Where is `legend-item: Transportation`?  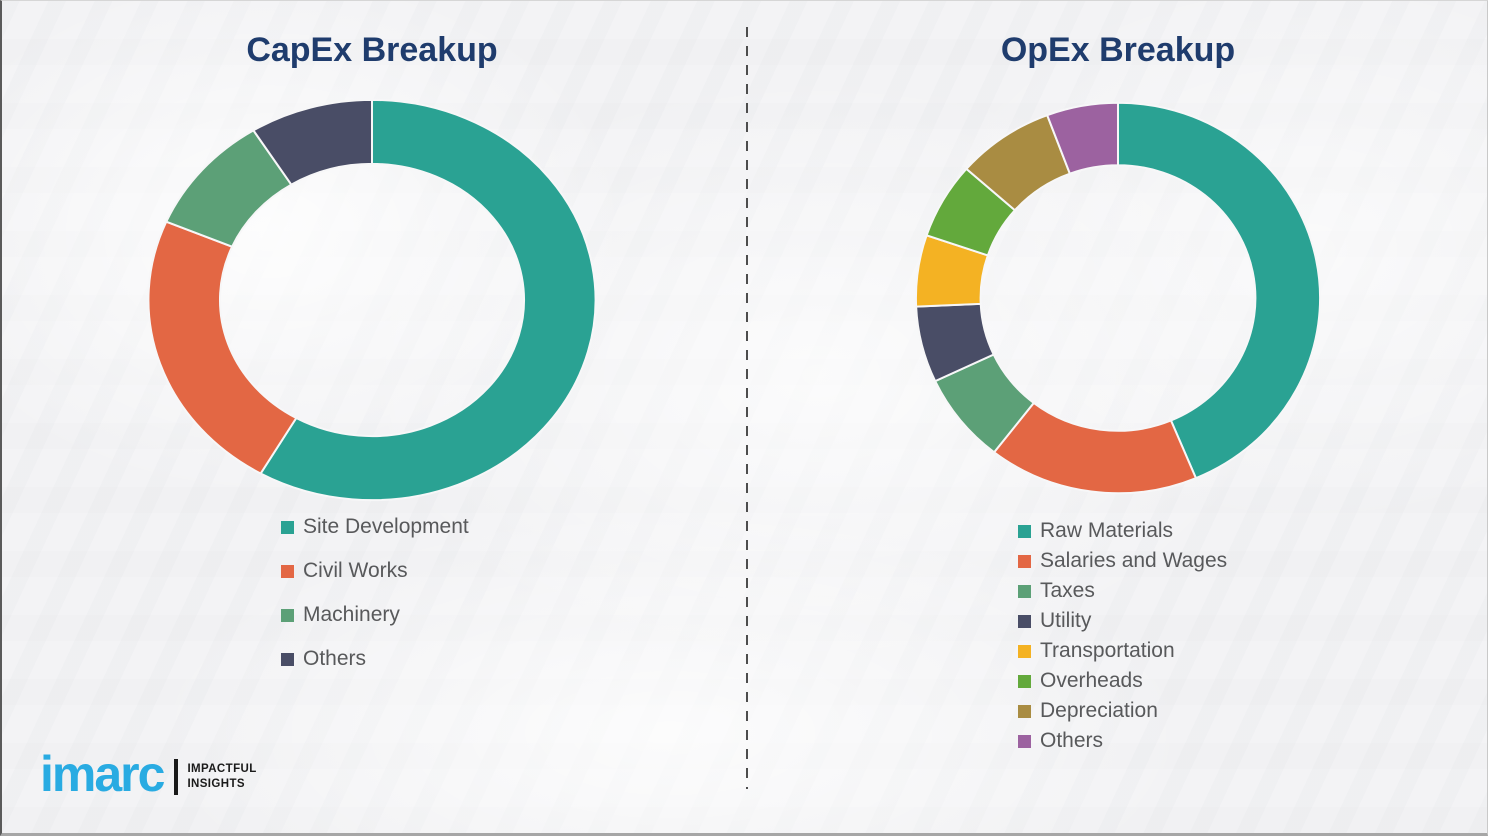 legend-item: Transportation is located at coordinates (1122, 651).